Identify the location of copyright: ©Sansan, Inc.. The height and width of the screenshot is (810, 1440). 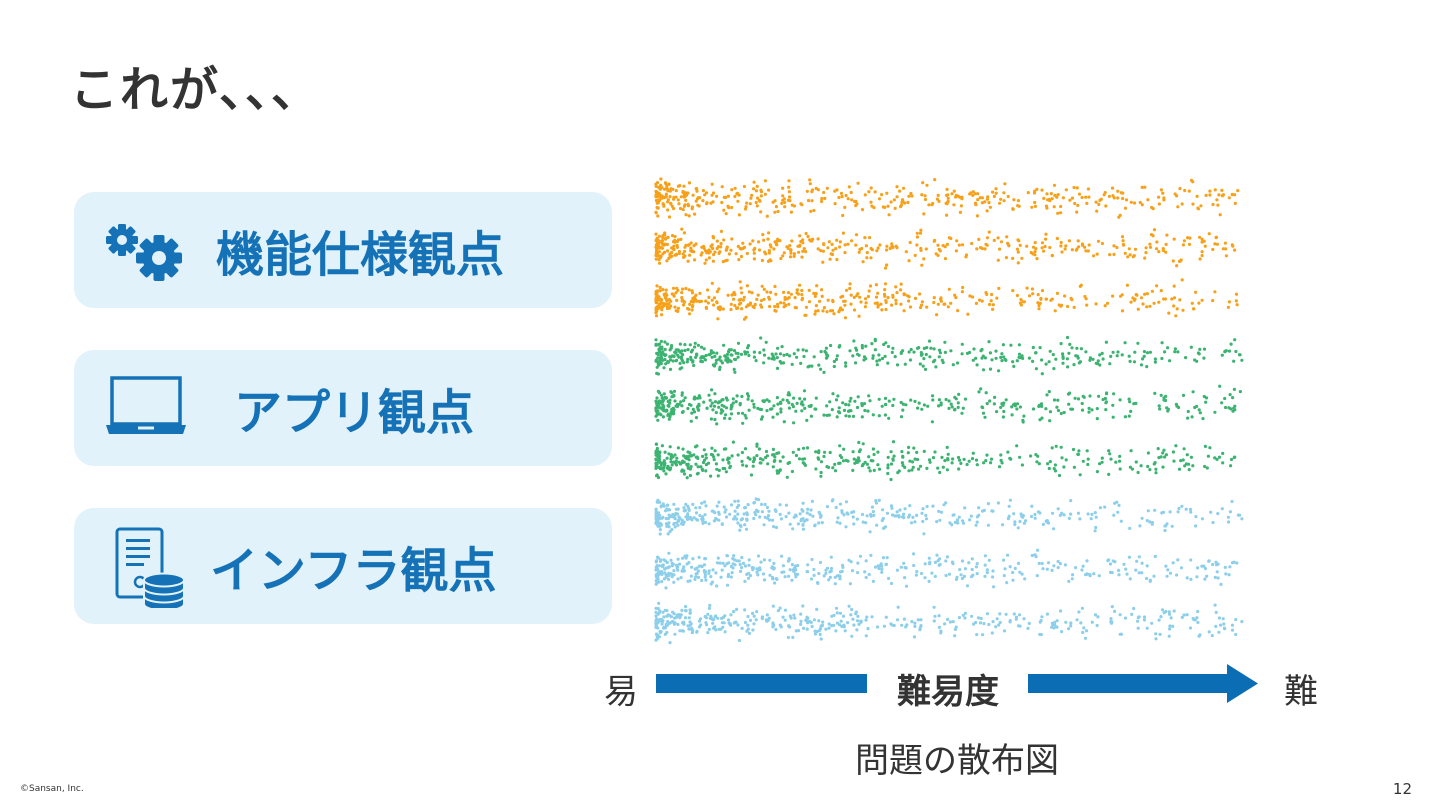
(52, 789).